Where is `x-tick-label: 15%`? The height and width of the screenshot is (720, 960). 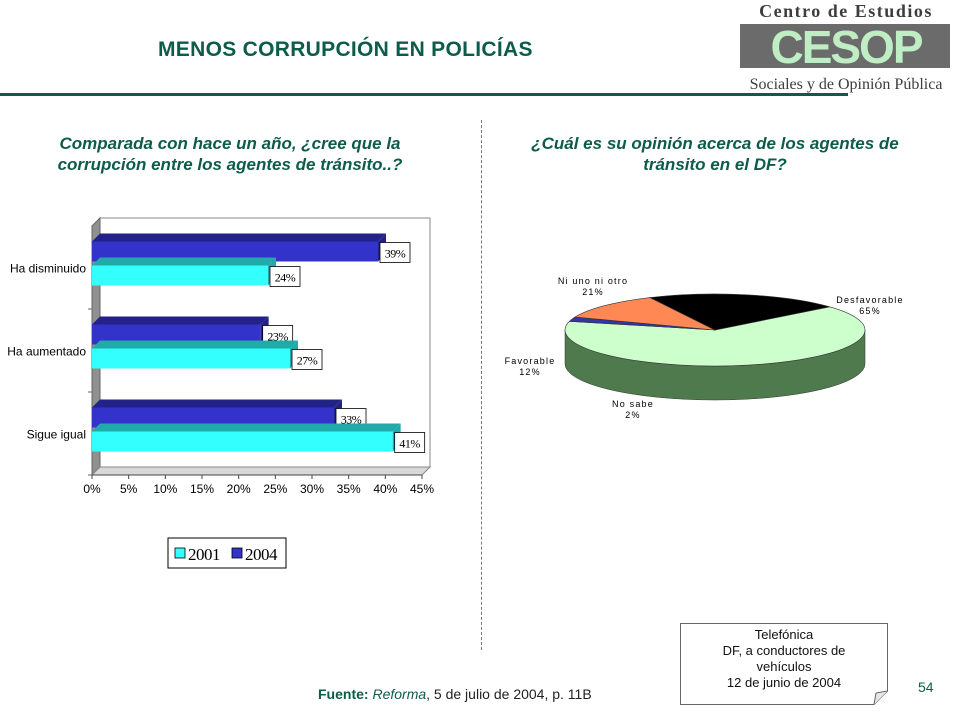 x-tick-label: 15% is located at coordinates (202, 489).